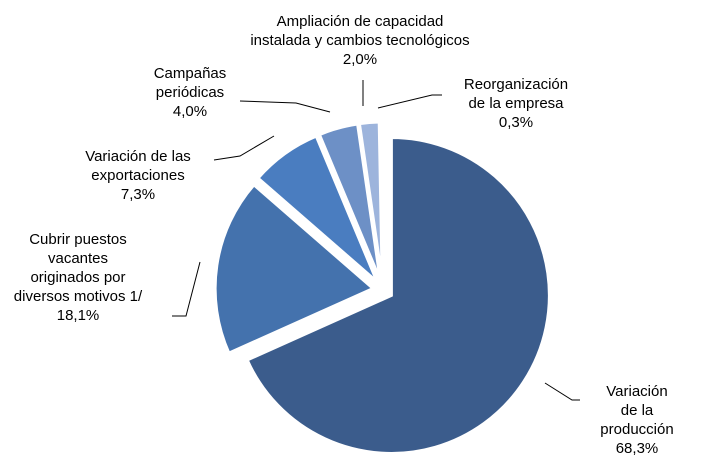 The height and width of the screenshot is (466, 712). What do you see at coordinates (516, 94) in the screenshot?
I see `slice-name: Reorganización de la empresa` at bounding box center [516, 94].